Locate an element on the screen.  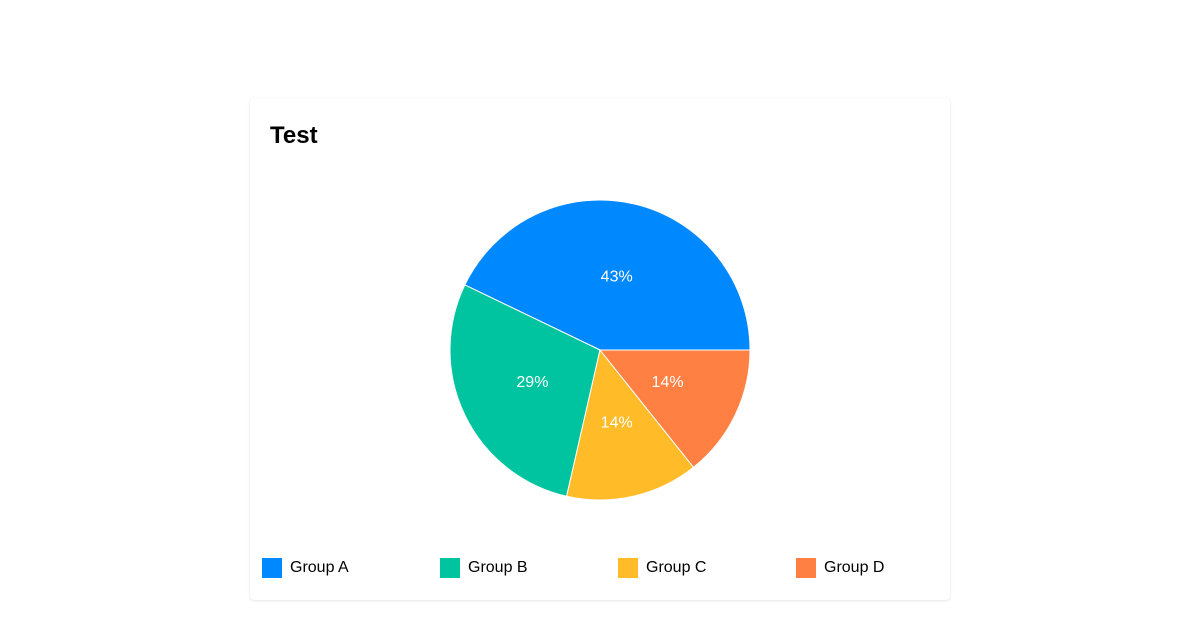
chart-title: Test is located at coordinates (294, 135).